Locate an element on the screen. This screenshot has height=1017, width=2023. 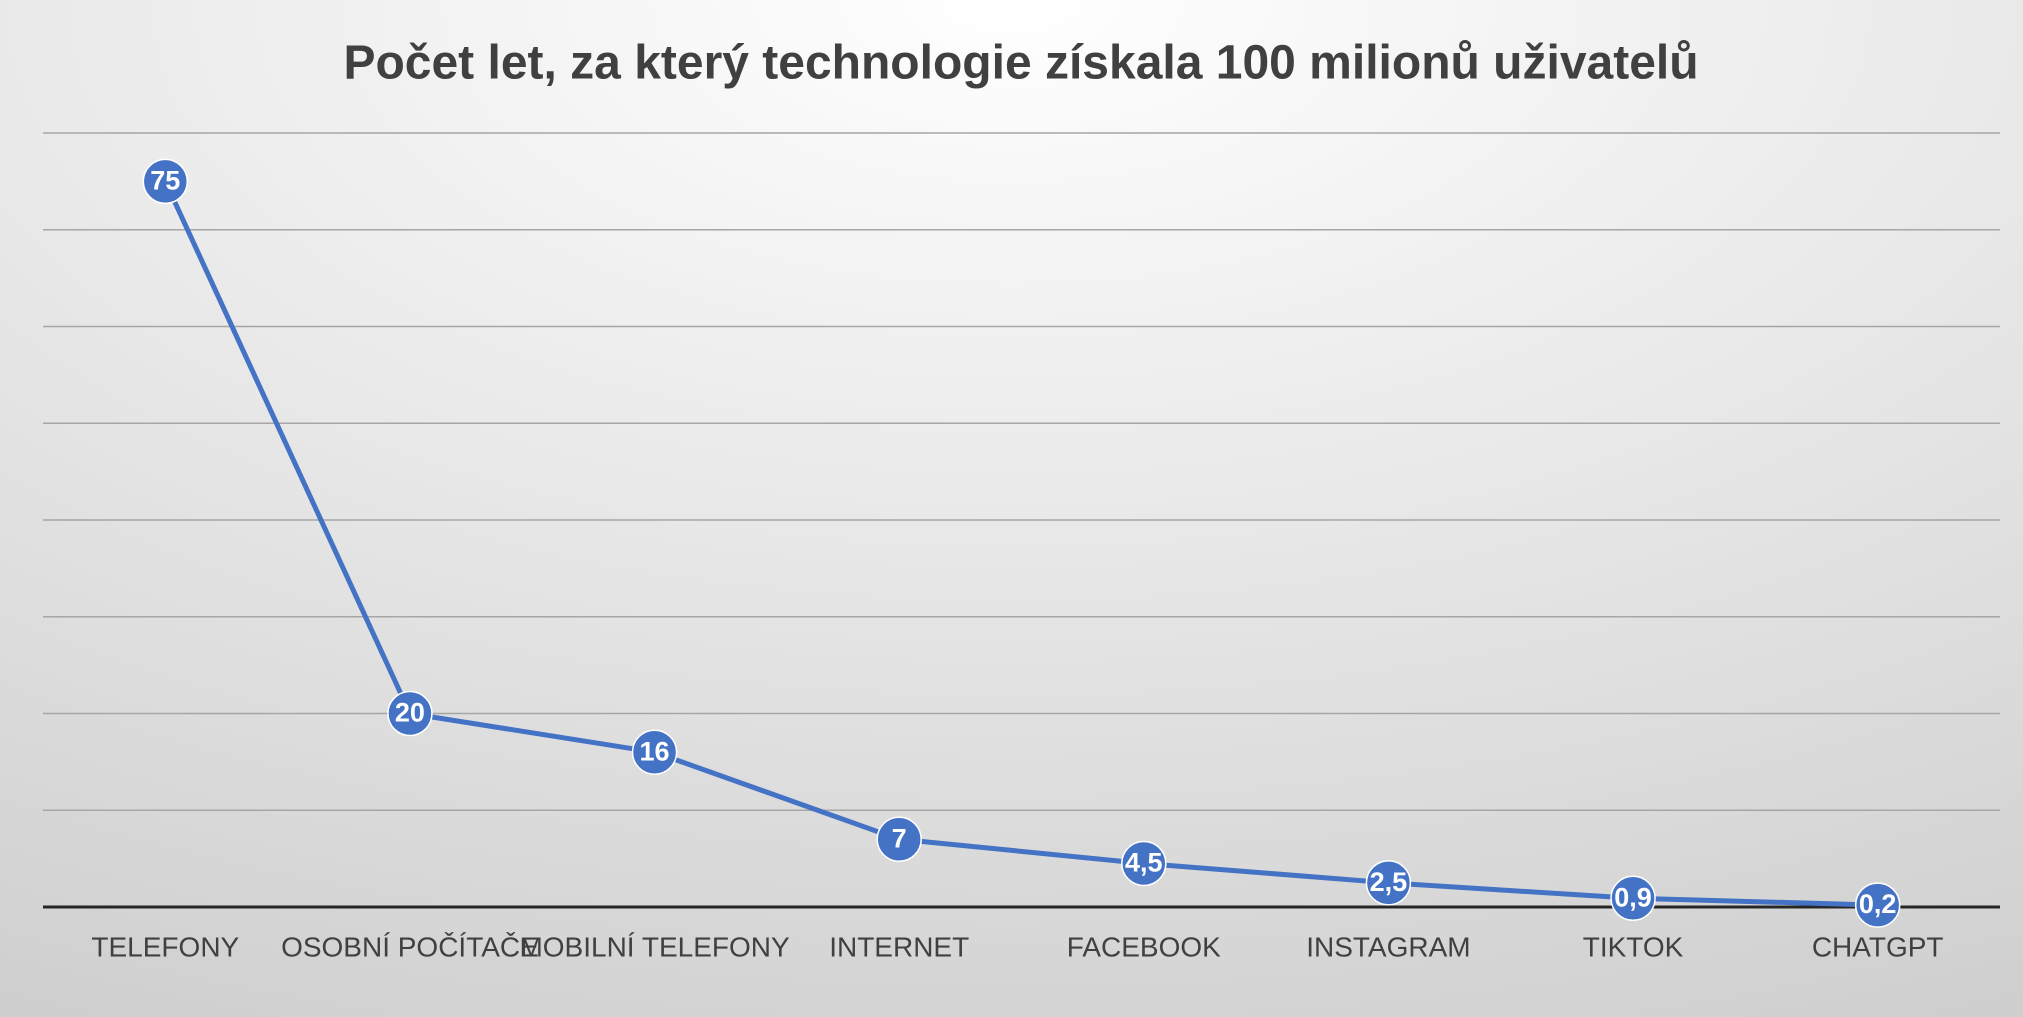
x-tick-label: MOBILNÍ TELEFONY is located at coordinates (654, 946).